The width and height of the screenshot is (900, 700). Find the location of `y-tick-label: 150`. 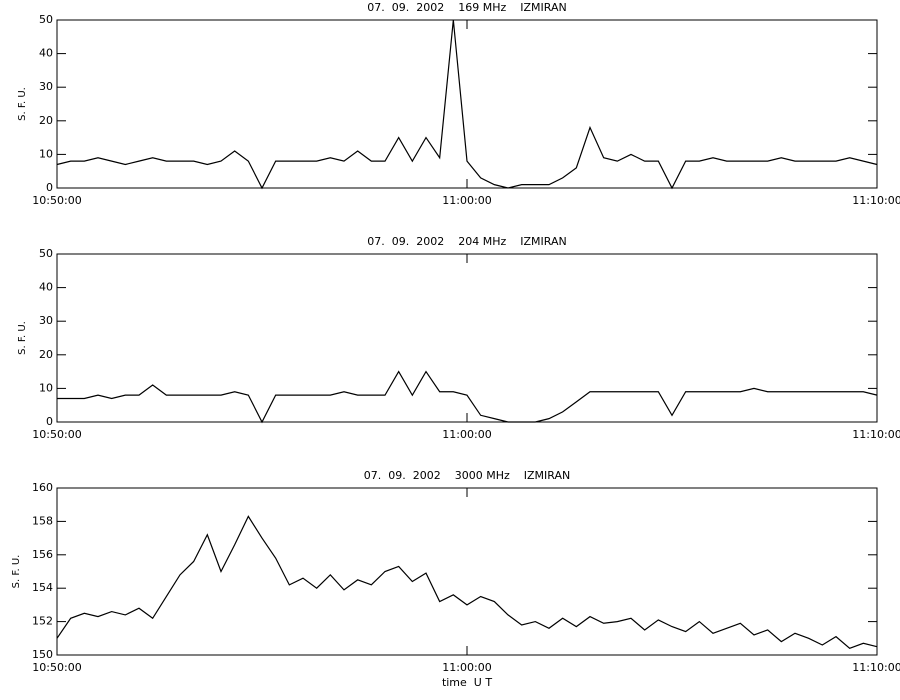

y-tick-label: 150 is located at coordinates (42, 654).